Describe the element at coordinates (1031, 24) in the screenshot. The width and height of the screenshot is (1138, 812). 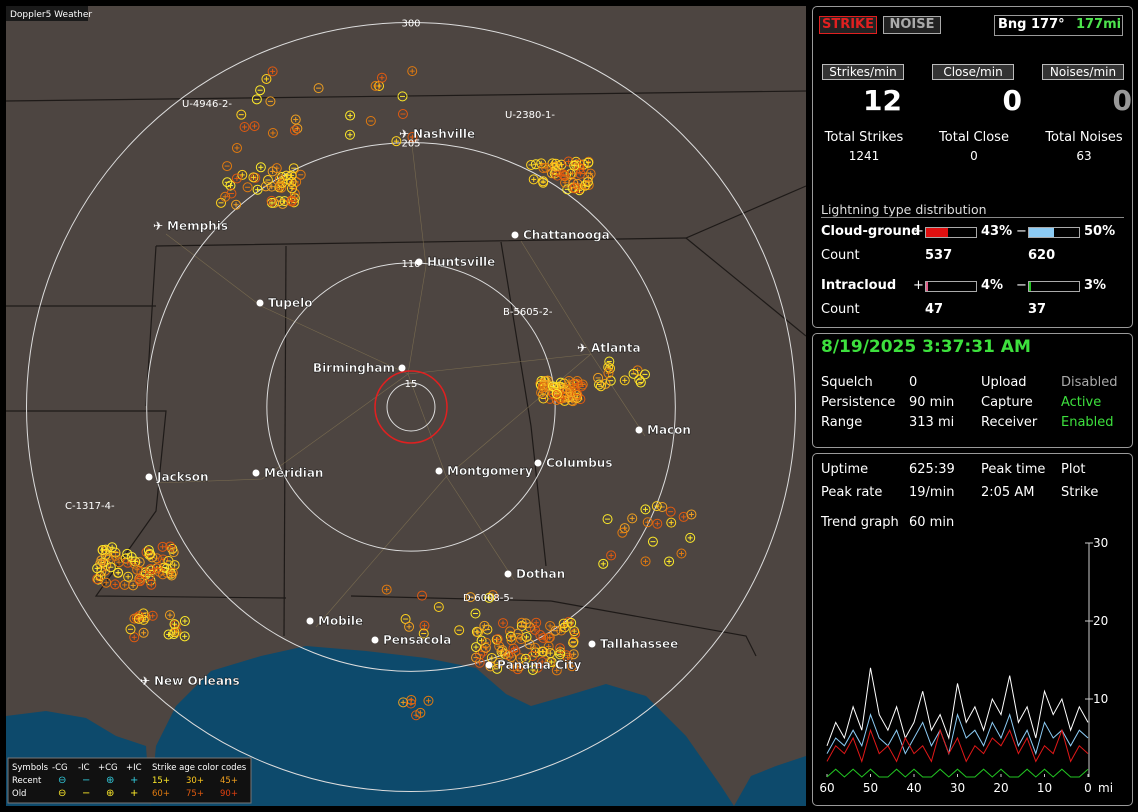
I see `bearing: Bng 177°` at that location.